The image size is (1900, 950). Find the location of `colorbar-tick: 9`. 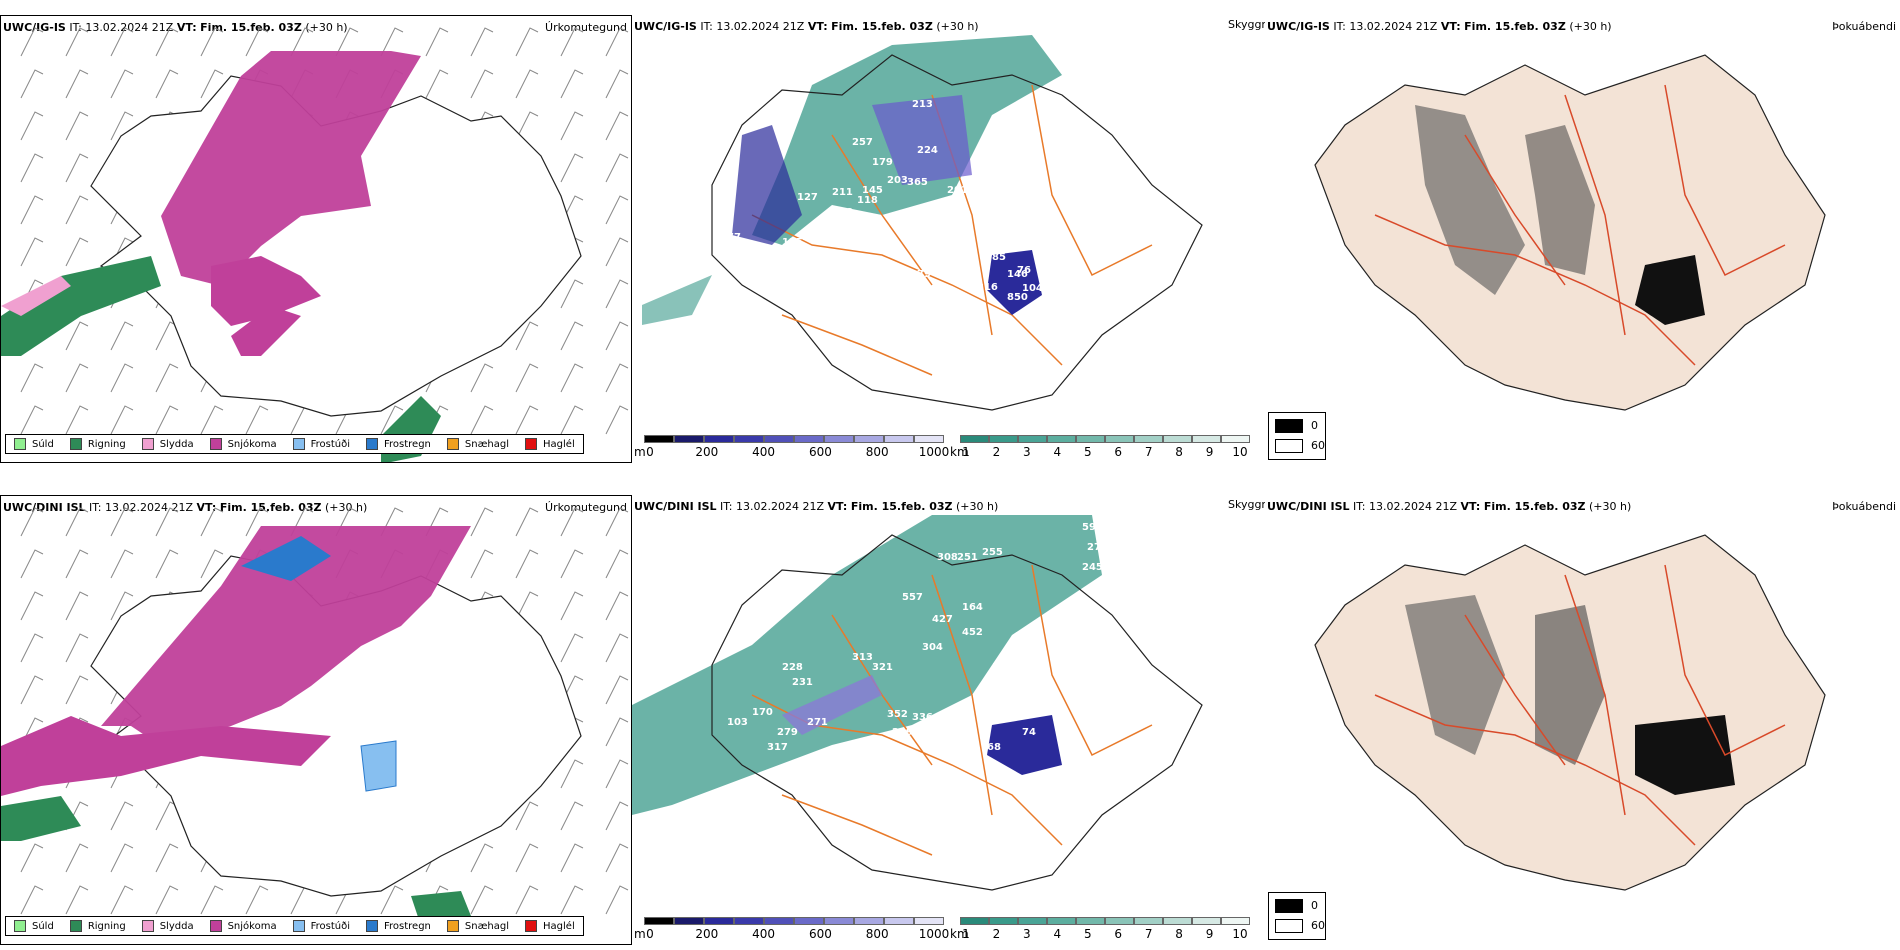

colorbar-tick: 9 is located at coordinates (1209, 452).